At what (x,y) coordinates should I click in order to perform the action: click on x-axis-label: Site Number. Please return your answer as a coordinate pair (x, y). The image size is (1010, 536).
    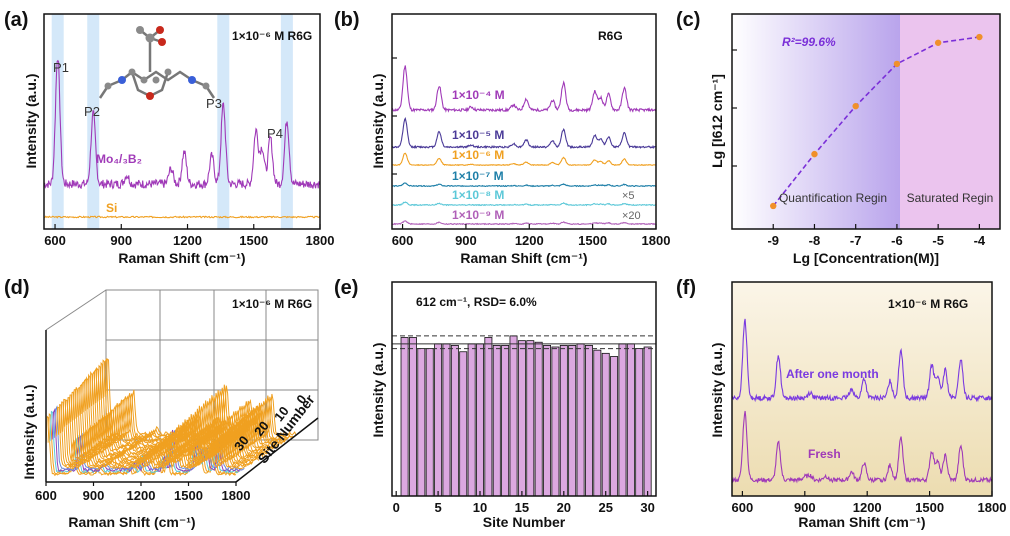
    Looking at the image, I should click on (524, 522).